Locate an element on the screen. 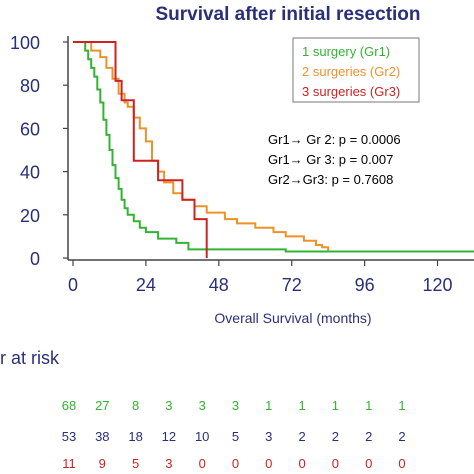 This screenshot has width=474, height=474. annotation-gr1-gr3-group: Gr1 is located at coordinates (279, 159).